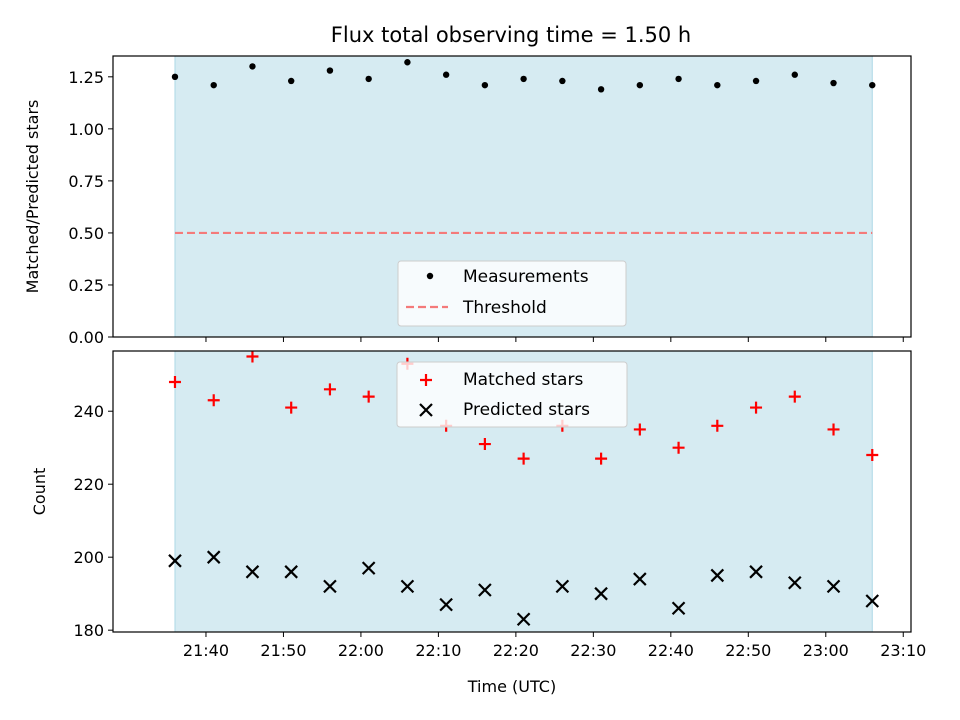 The width and height of the screenshot is (960, 720). What do you see at coordinates (438, 650) in the screenshot?
I see `x-tick-label: 22:10` at bounding box center [438, 650].